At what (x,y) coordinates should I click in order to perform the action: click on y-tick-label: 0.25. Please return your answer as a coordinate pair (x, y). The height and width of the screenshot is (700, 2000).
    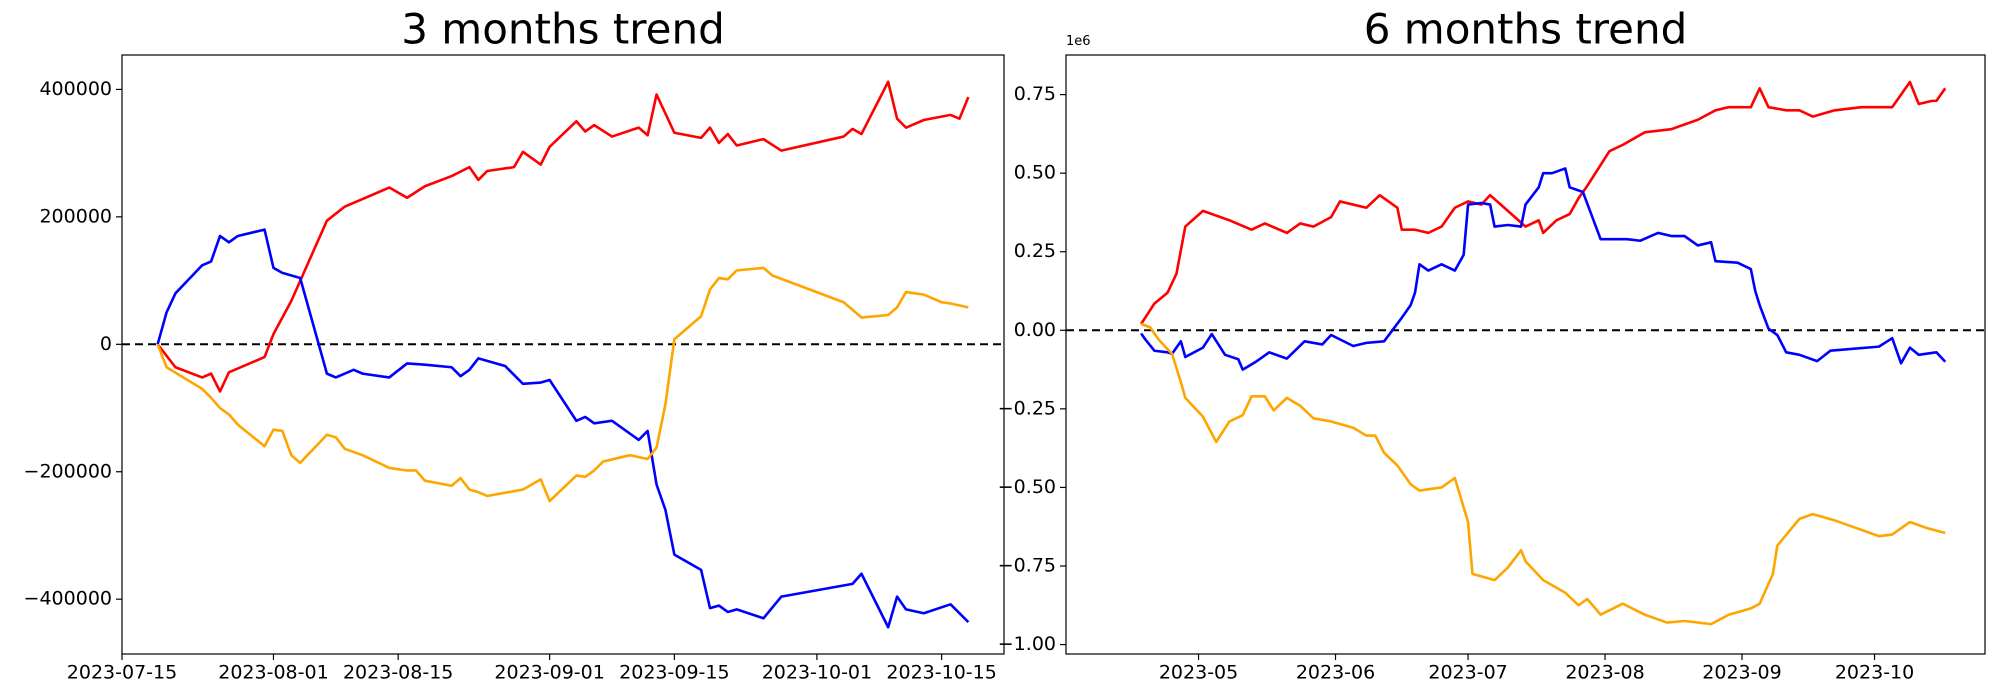
    Looking at the image, I should click on (1035, 251).